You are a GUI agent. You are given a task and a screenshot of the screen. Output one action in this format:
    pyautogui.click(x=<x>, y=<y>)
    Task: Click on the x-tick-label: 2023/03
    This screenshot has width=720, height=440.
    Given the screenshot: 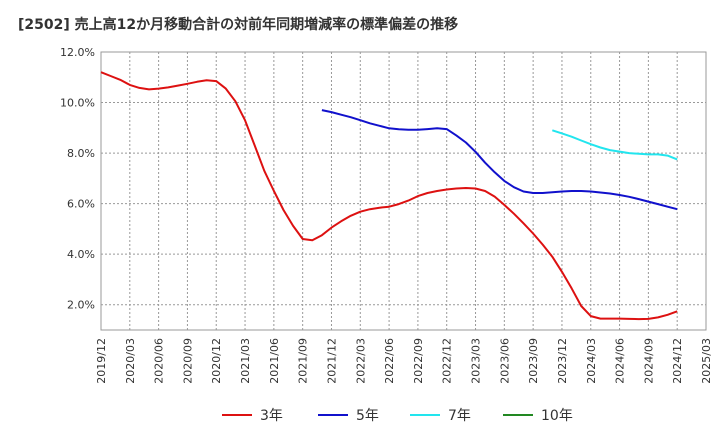 What is the action you would take?
    pyautogui.click(x=476, y=361)
    